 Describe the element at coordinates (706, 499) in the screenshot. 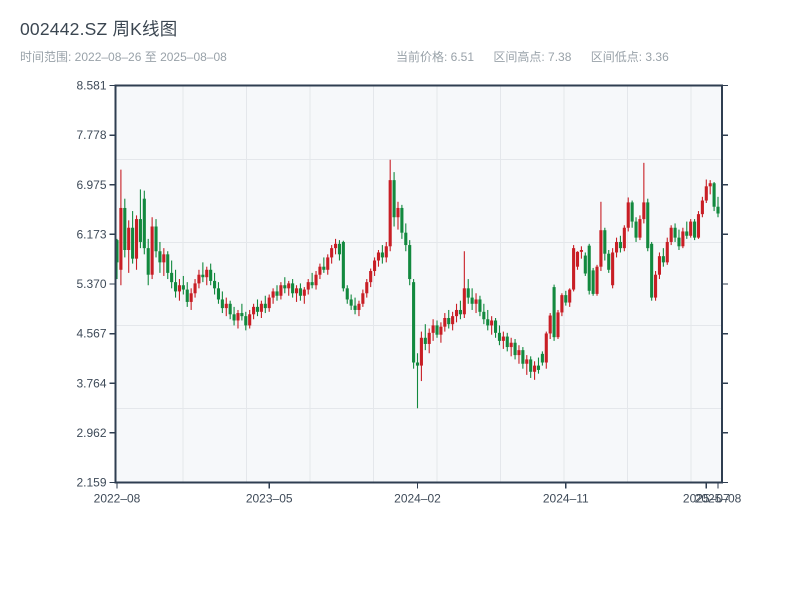

I see `x-axis-label: 2025–07` at that location.